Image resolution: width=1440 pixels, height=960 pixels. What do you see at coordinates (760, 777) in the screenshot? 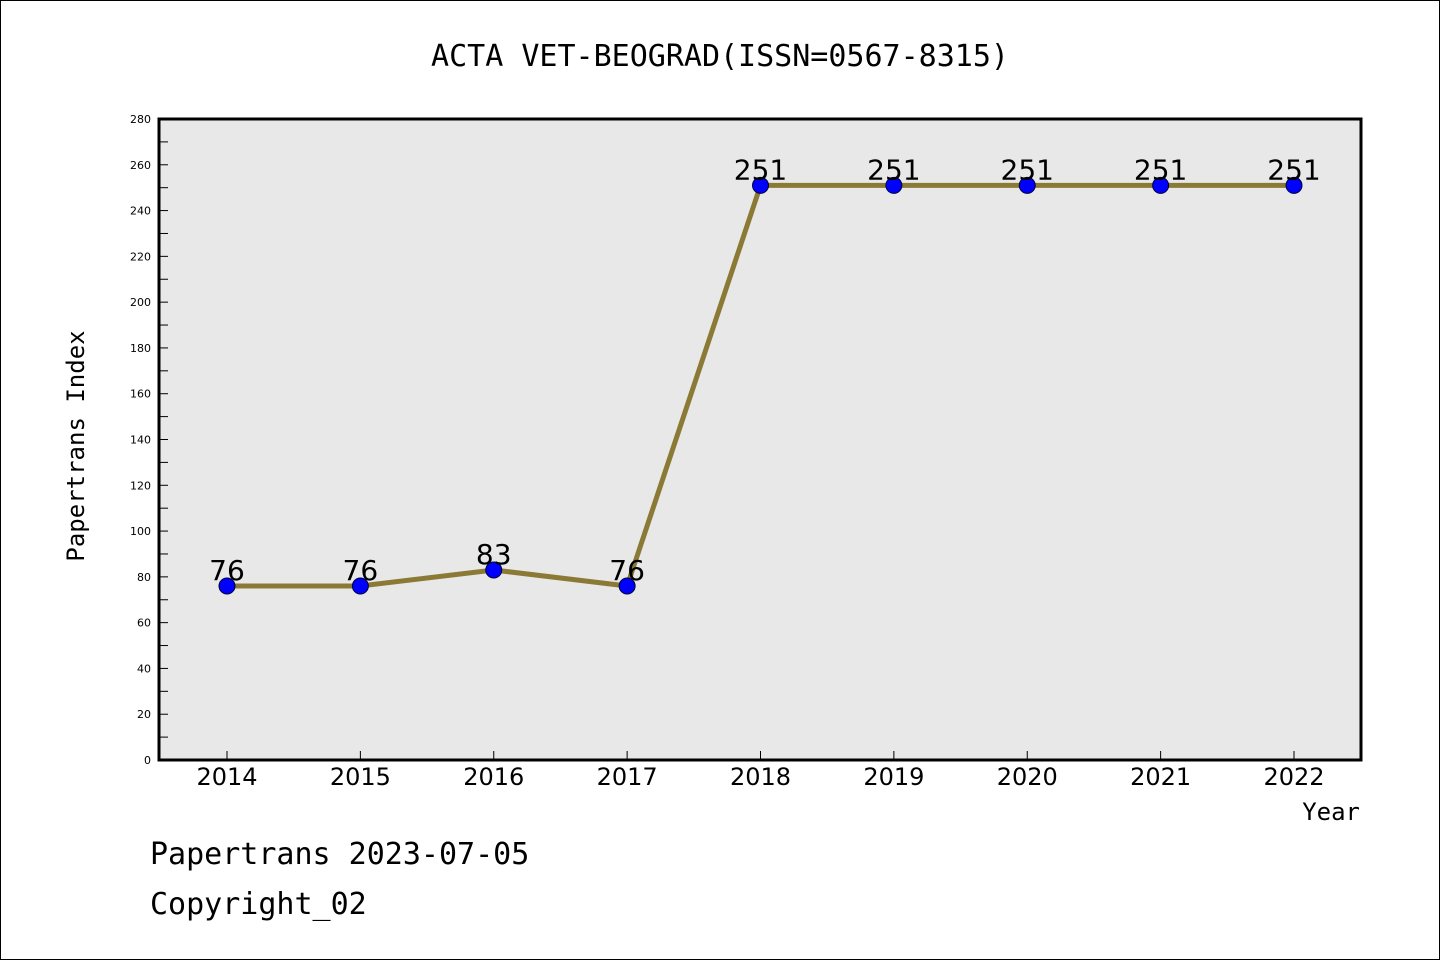
I see `x-tick-label: 2018` at bounding box center [760, 777].